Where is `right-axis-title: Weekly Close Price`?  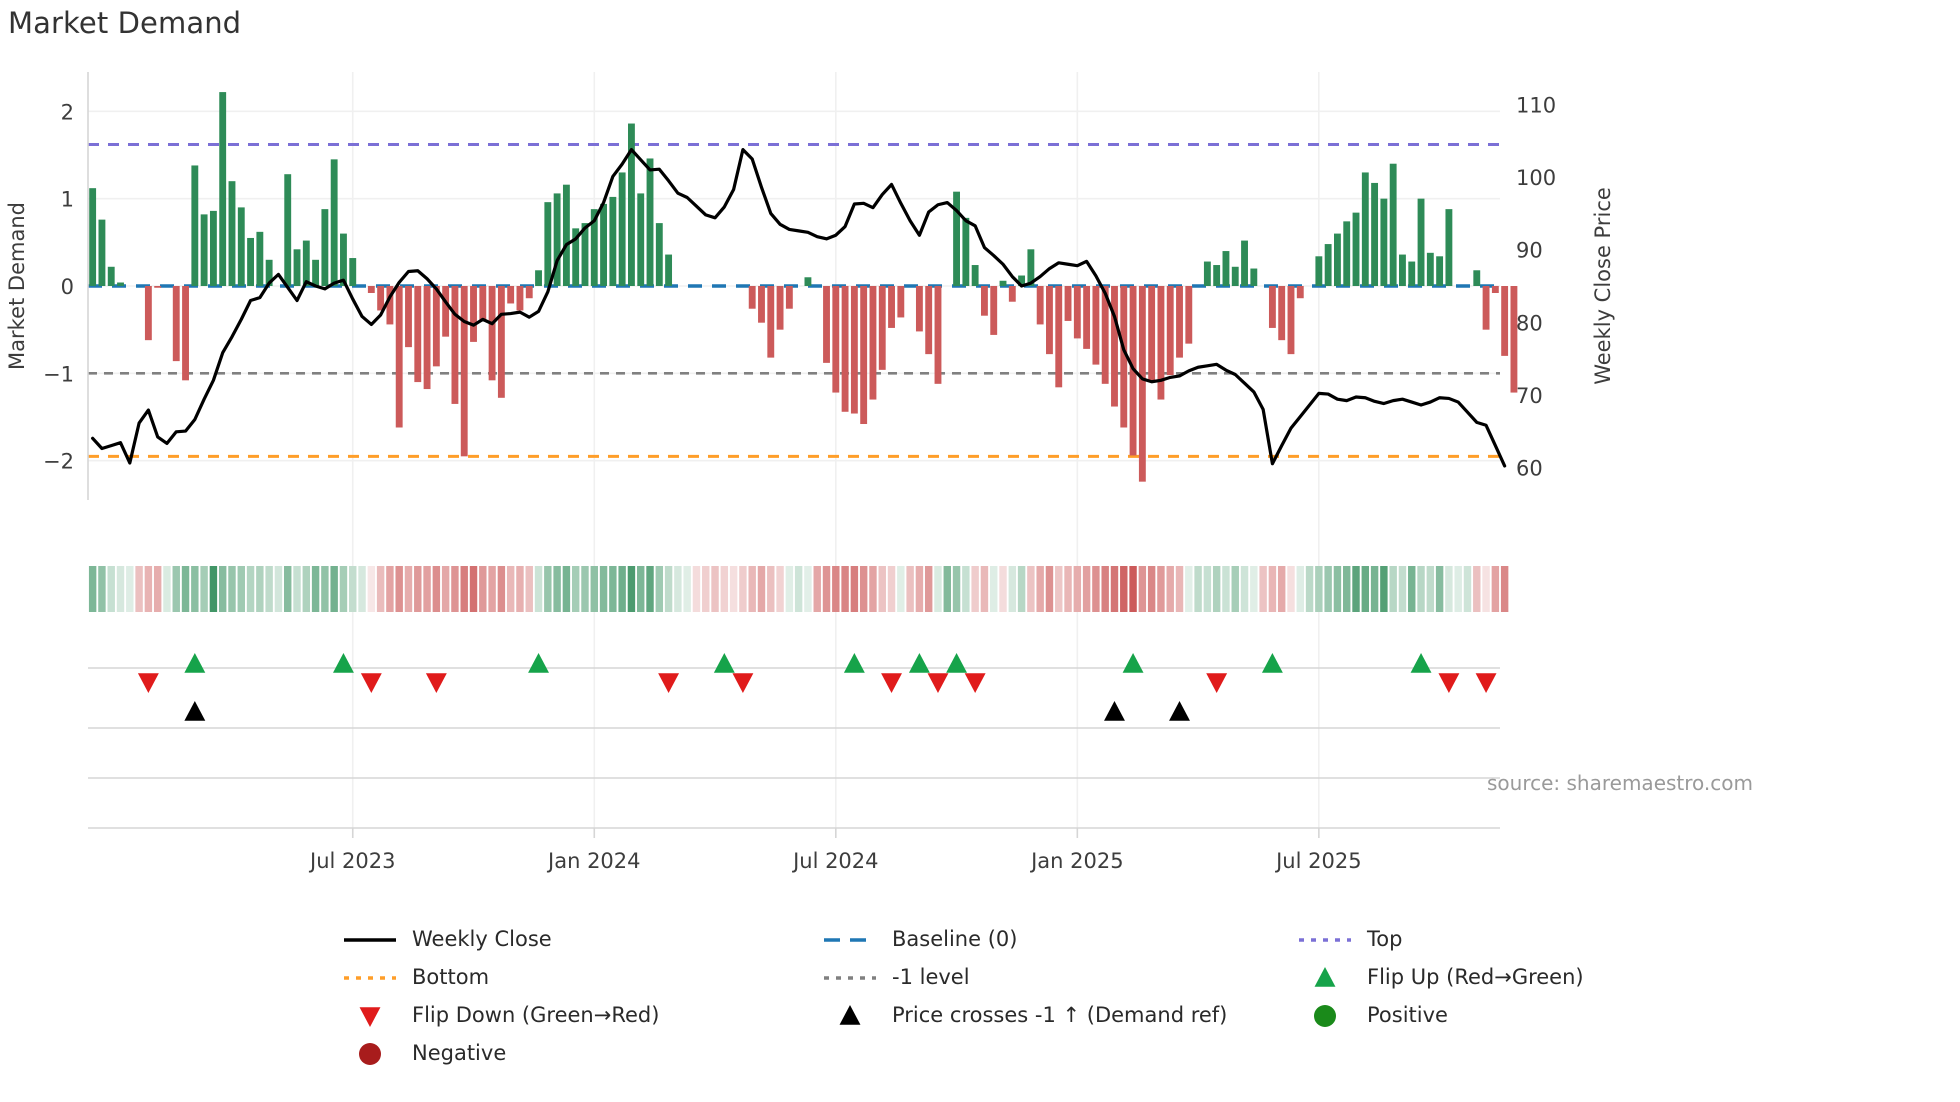
right-axis-title: Weekly Close Price is located at coordinates (1603, 286).